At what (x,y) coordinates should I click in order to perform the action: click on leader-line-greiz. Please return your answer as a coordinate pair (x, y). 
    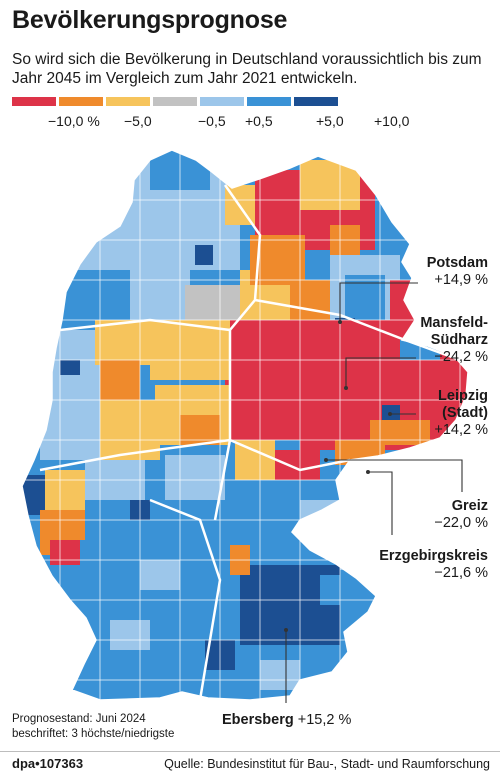
    Looking at the image, I should click on (394, 475).